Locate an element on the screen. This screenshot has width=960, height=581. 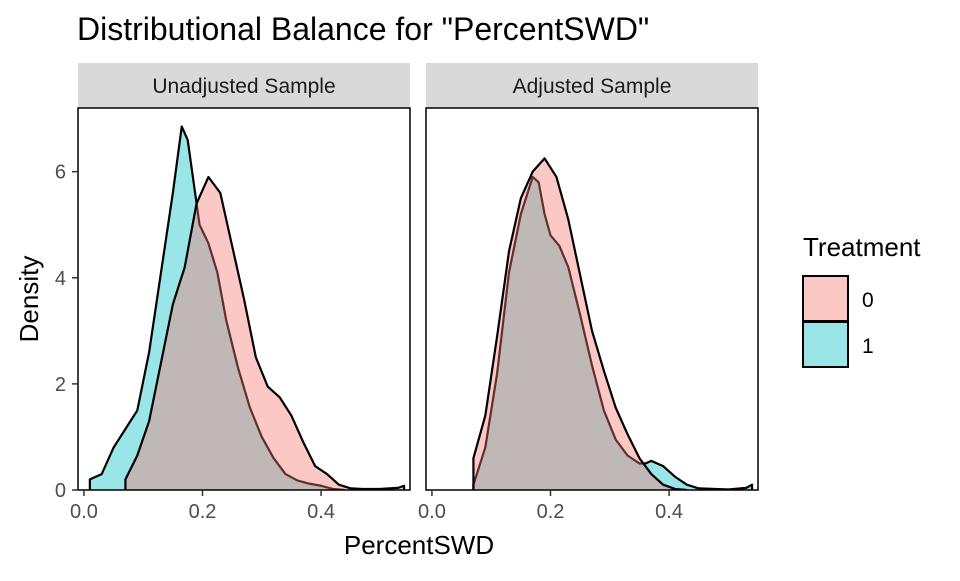
legend-entry-1: 1 is located at coordinates (838, 344).